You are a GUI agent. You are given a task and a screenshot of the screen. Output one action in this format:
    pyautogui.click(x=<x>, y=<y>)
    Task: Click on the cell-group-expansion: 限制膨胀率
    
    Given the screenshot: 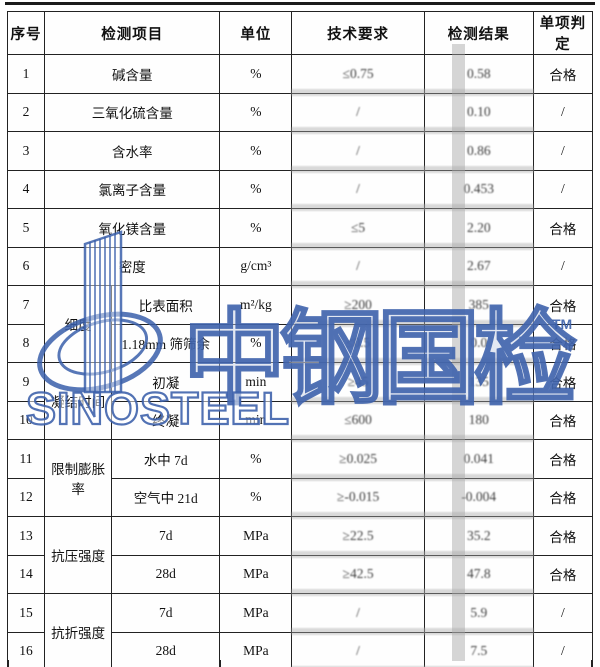 What is the action you would take?
    pyautogui.click(x=78, y=478)
    